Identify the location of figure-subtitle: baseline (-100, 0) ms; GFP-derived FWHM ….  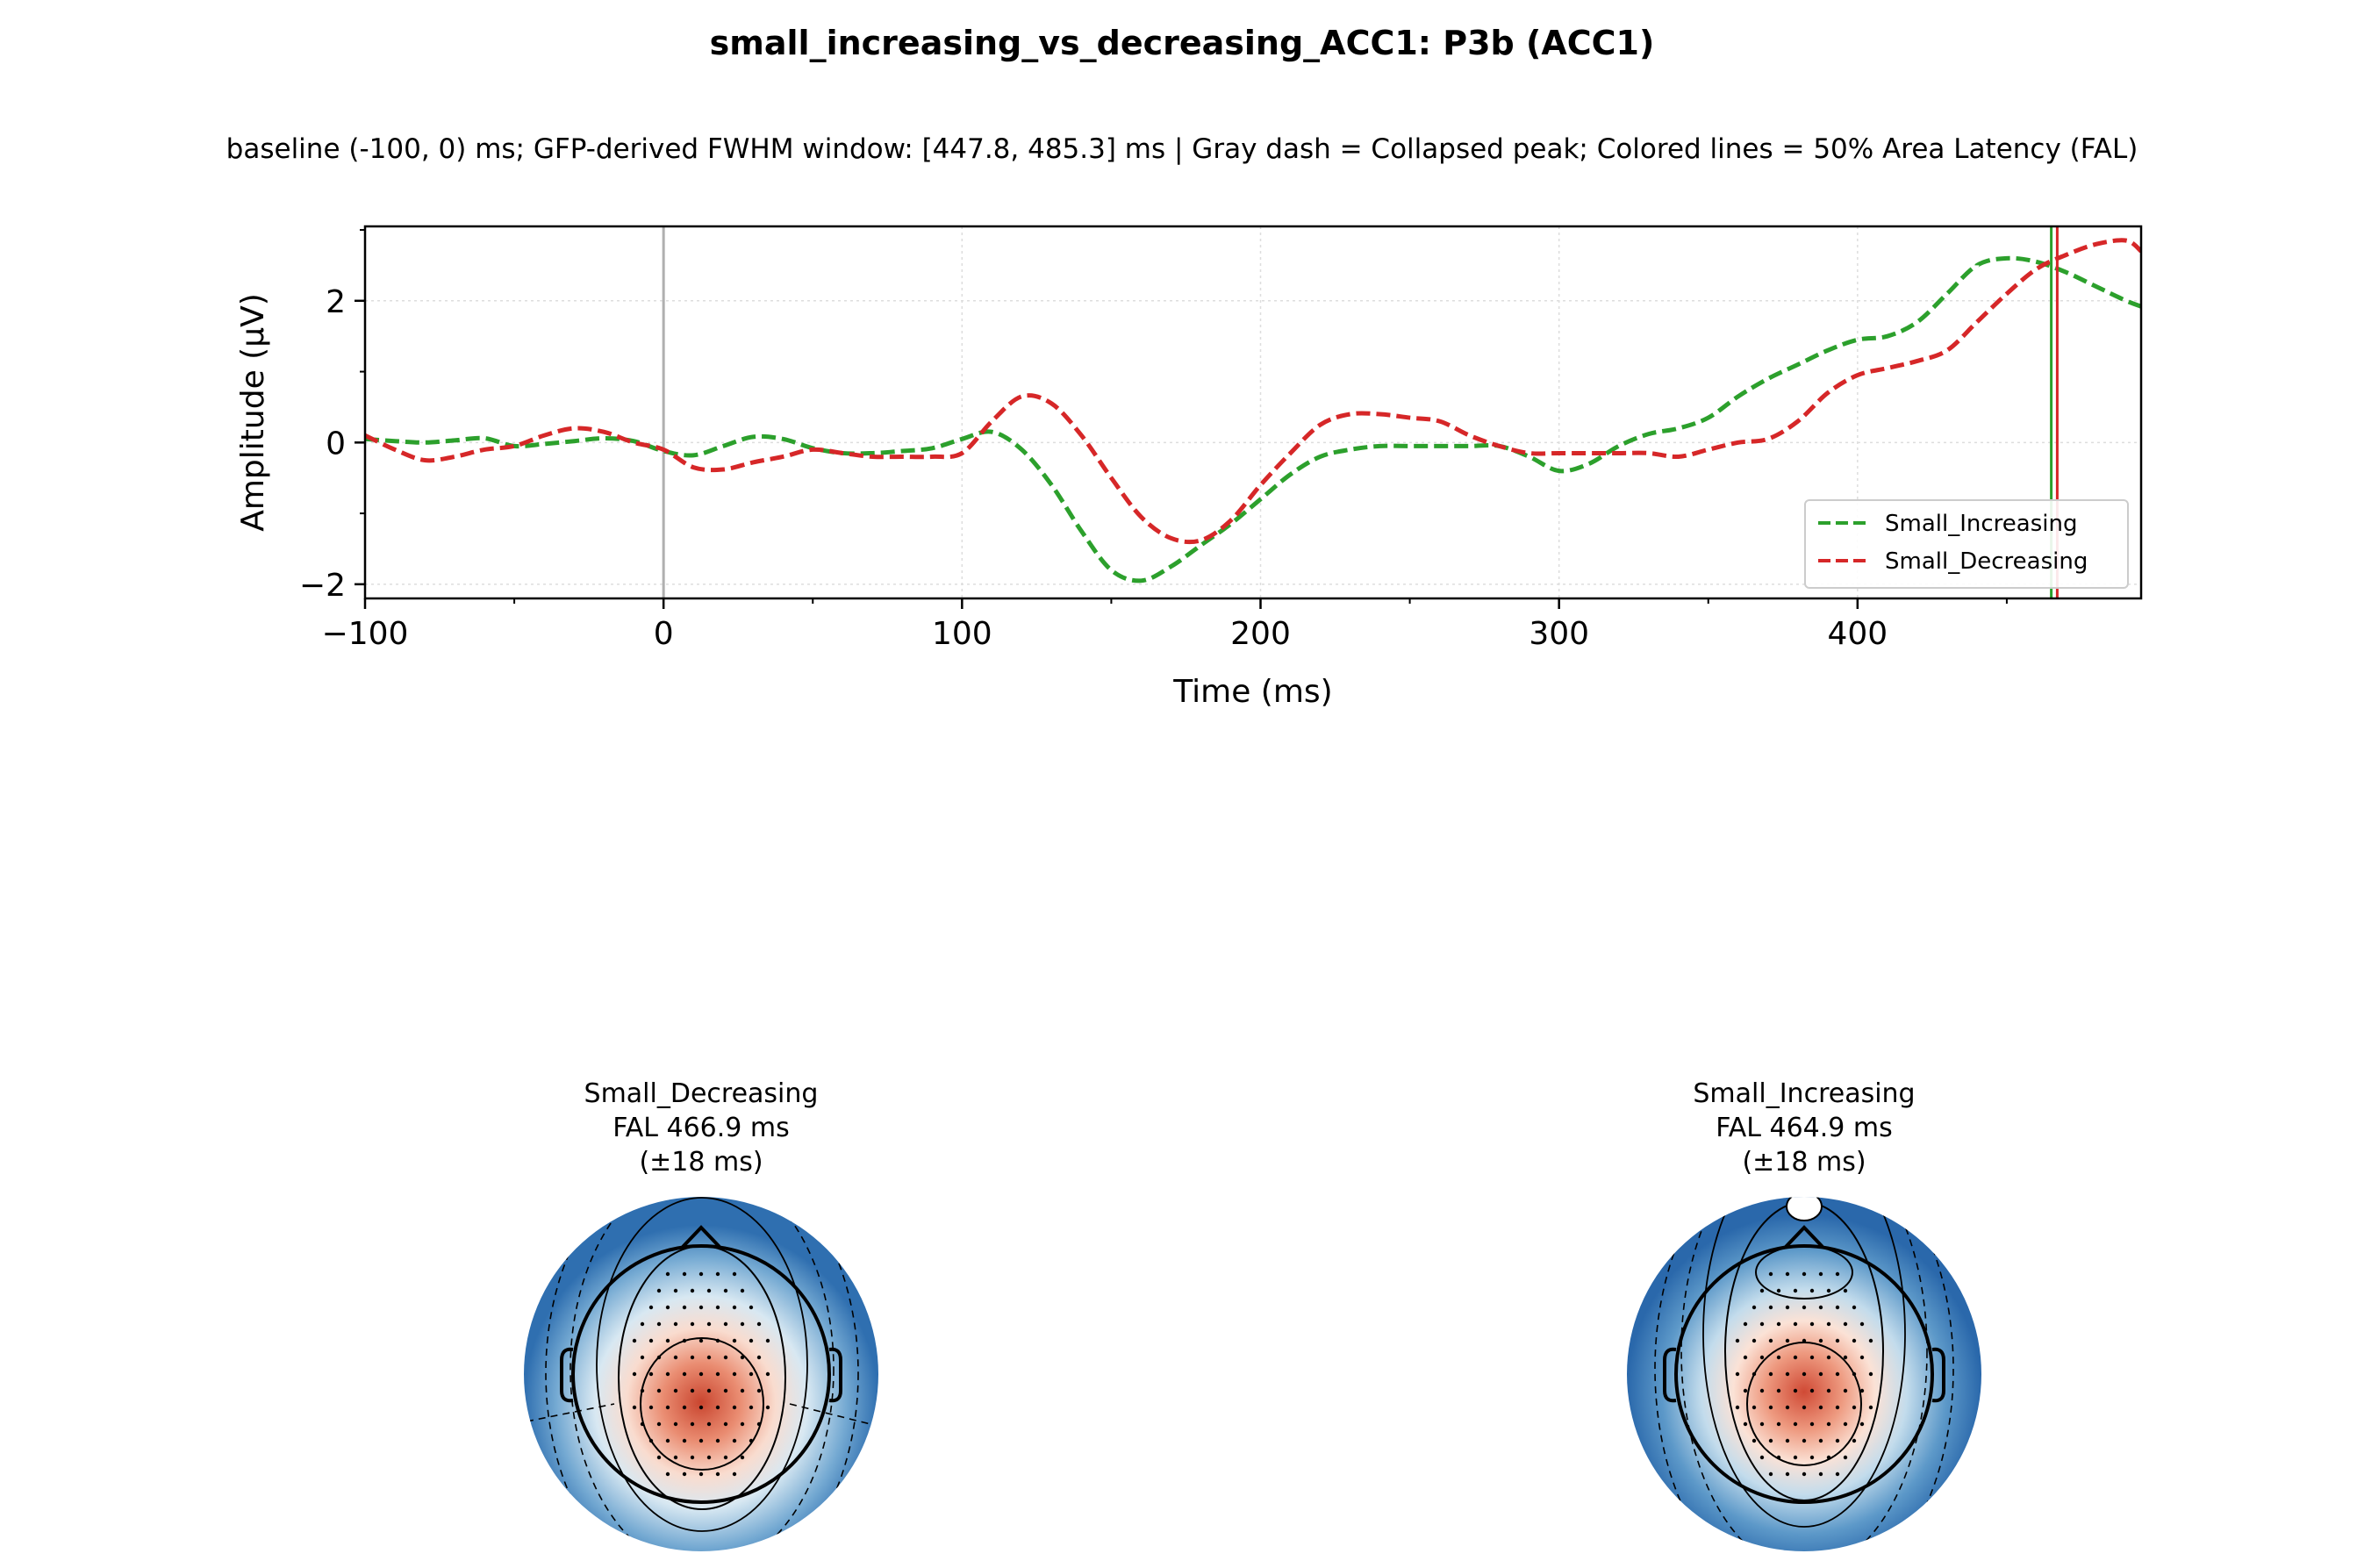
(1182, 149).